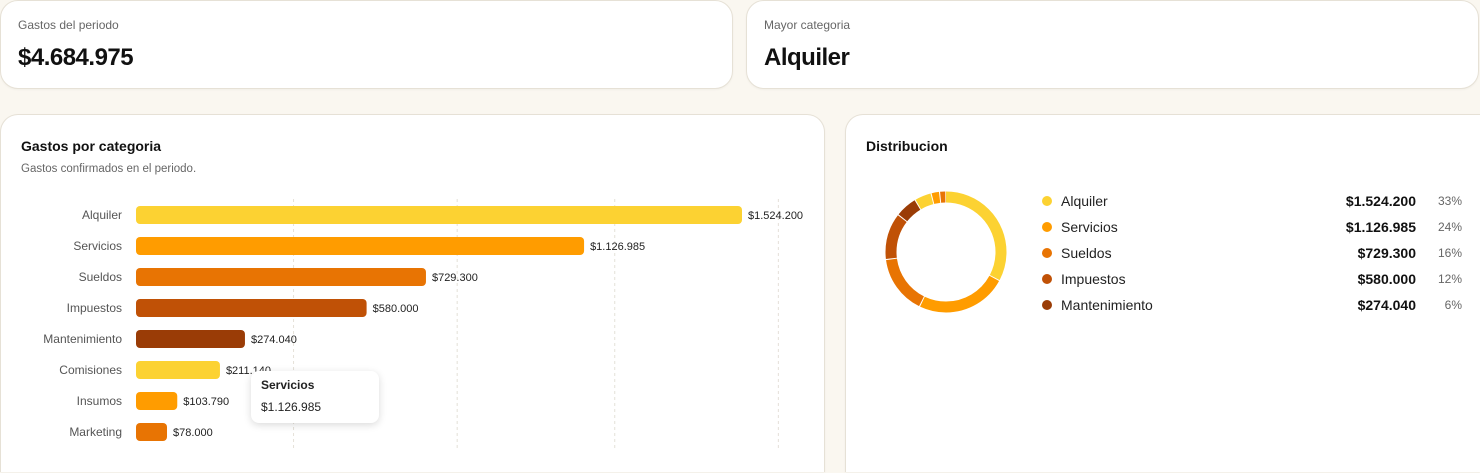 The width and height of the screenshot is (1480, 473). I want to click on bar-category-label: Alquiler, so click(102, 215).